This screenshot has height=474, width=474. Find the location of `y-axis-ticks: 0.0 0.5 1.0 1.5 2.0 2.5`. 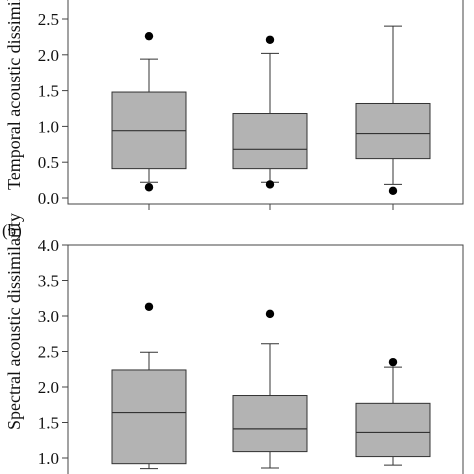

y-axis-ticks: 0.0 0.5 1.0 1.5 2.0 2.5 is located at coordinates (53, 109).